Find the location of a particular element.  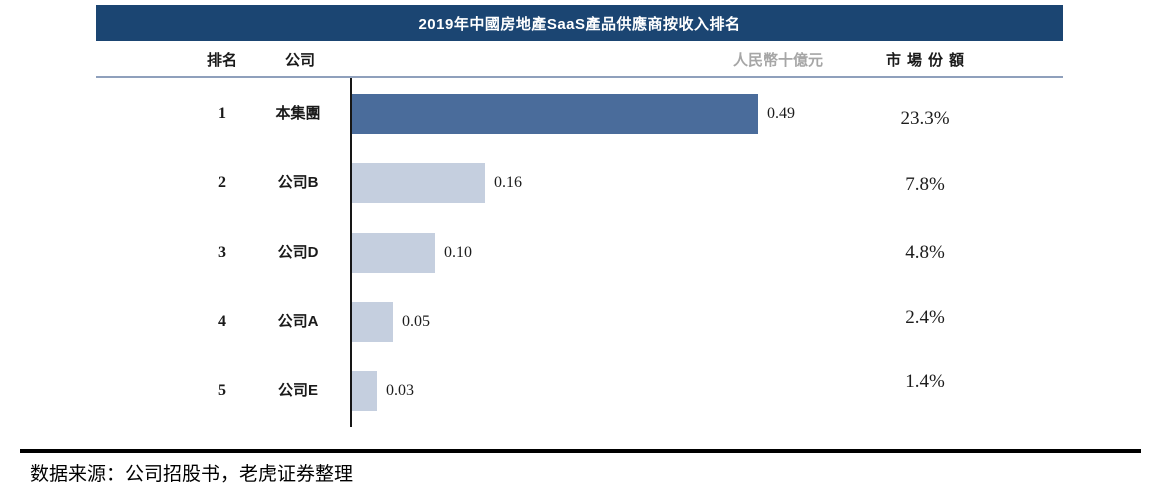

rank-label: 5 is located at coordinates (222, 390).